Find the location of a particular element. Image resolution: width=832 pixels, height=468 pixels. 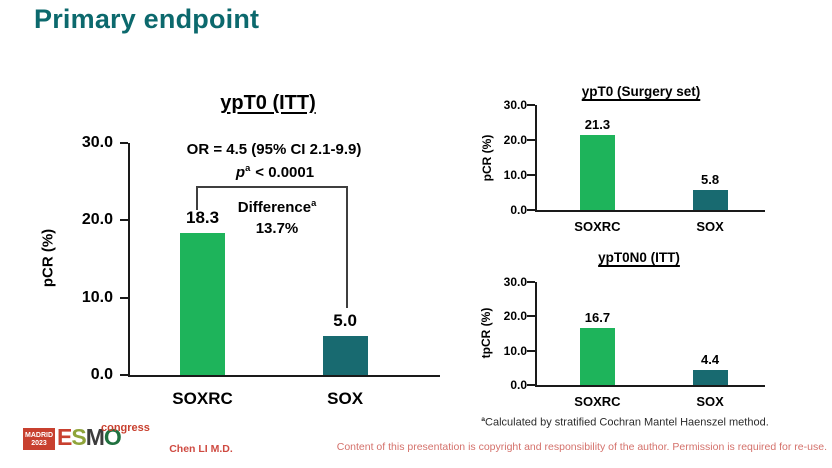

bar-value-label: 5.8 is located at coordinates (710, 179).